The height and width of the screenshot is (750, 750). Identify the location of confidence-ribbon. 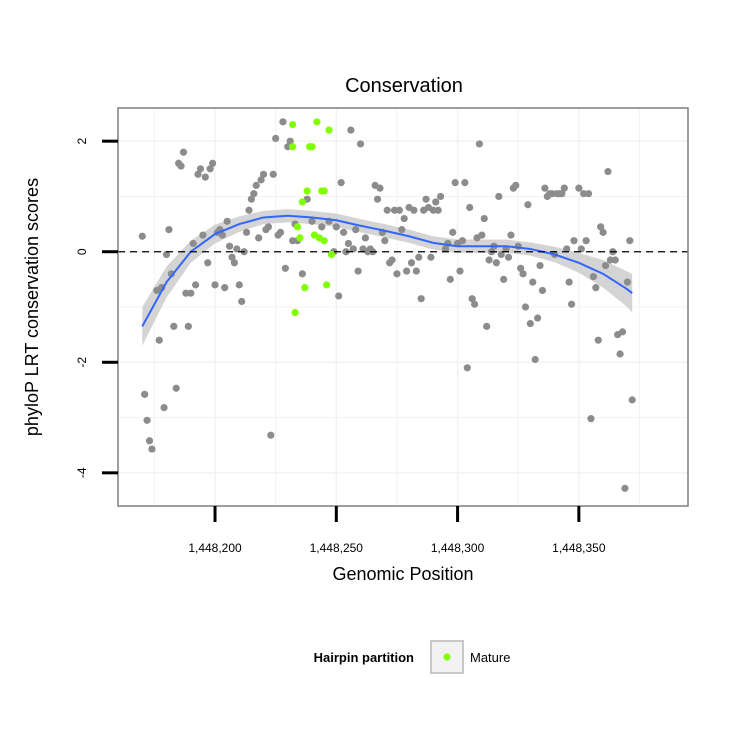
(387, 277).